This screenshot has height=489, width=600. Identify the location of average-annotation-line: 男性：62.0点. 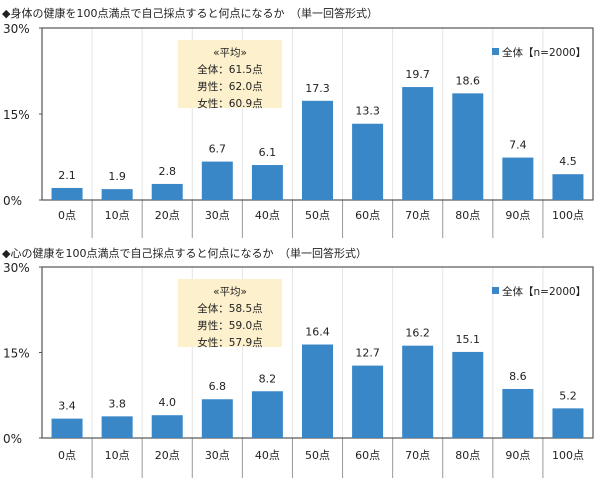
(229, 86).